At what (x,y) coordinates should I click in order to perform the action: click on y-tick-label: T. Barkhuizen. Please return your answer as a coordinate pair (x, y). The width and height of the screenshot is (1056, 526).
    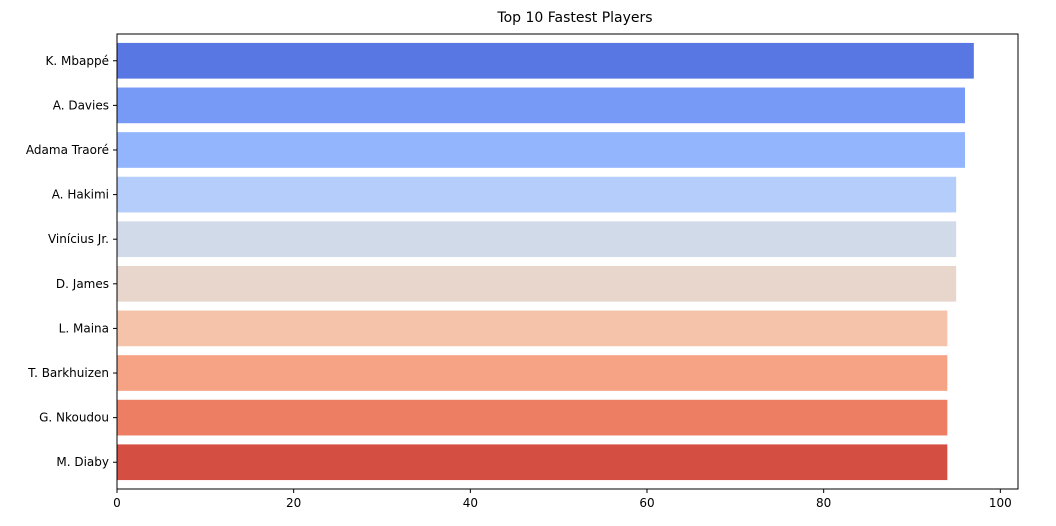
    Looking at the image, I should click on (68, 373).